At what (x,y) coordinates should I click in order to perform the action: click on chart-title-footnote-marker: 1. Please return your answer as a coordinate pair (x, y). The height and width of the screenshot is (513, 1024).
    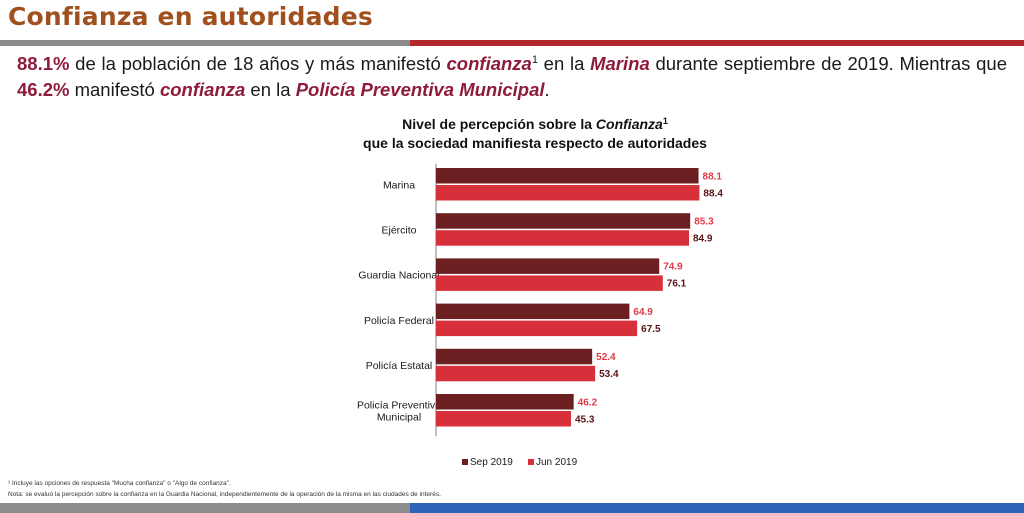
    Looking at the image, I should click on (665, 121).